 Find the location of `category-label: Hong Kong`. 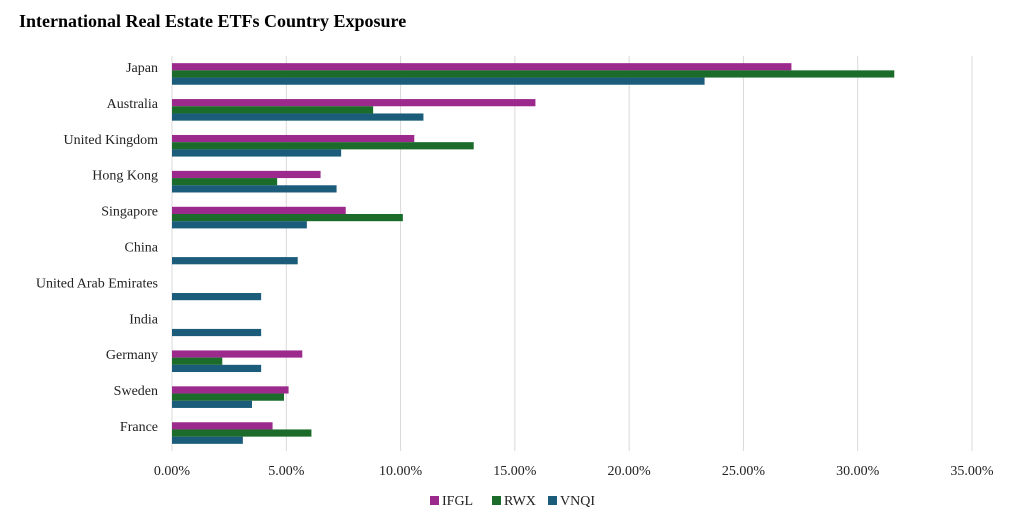

category-label: Hong Kong is located at coordinates (125, 176).